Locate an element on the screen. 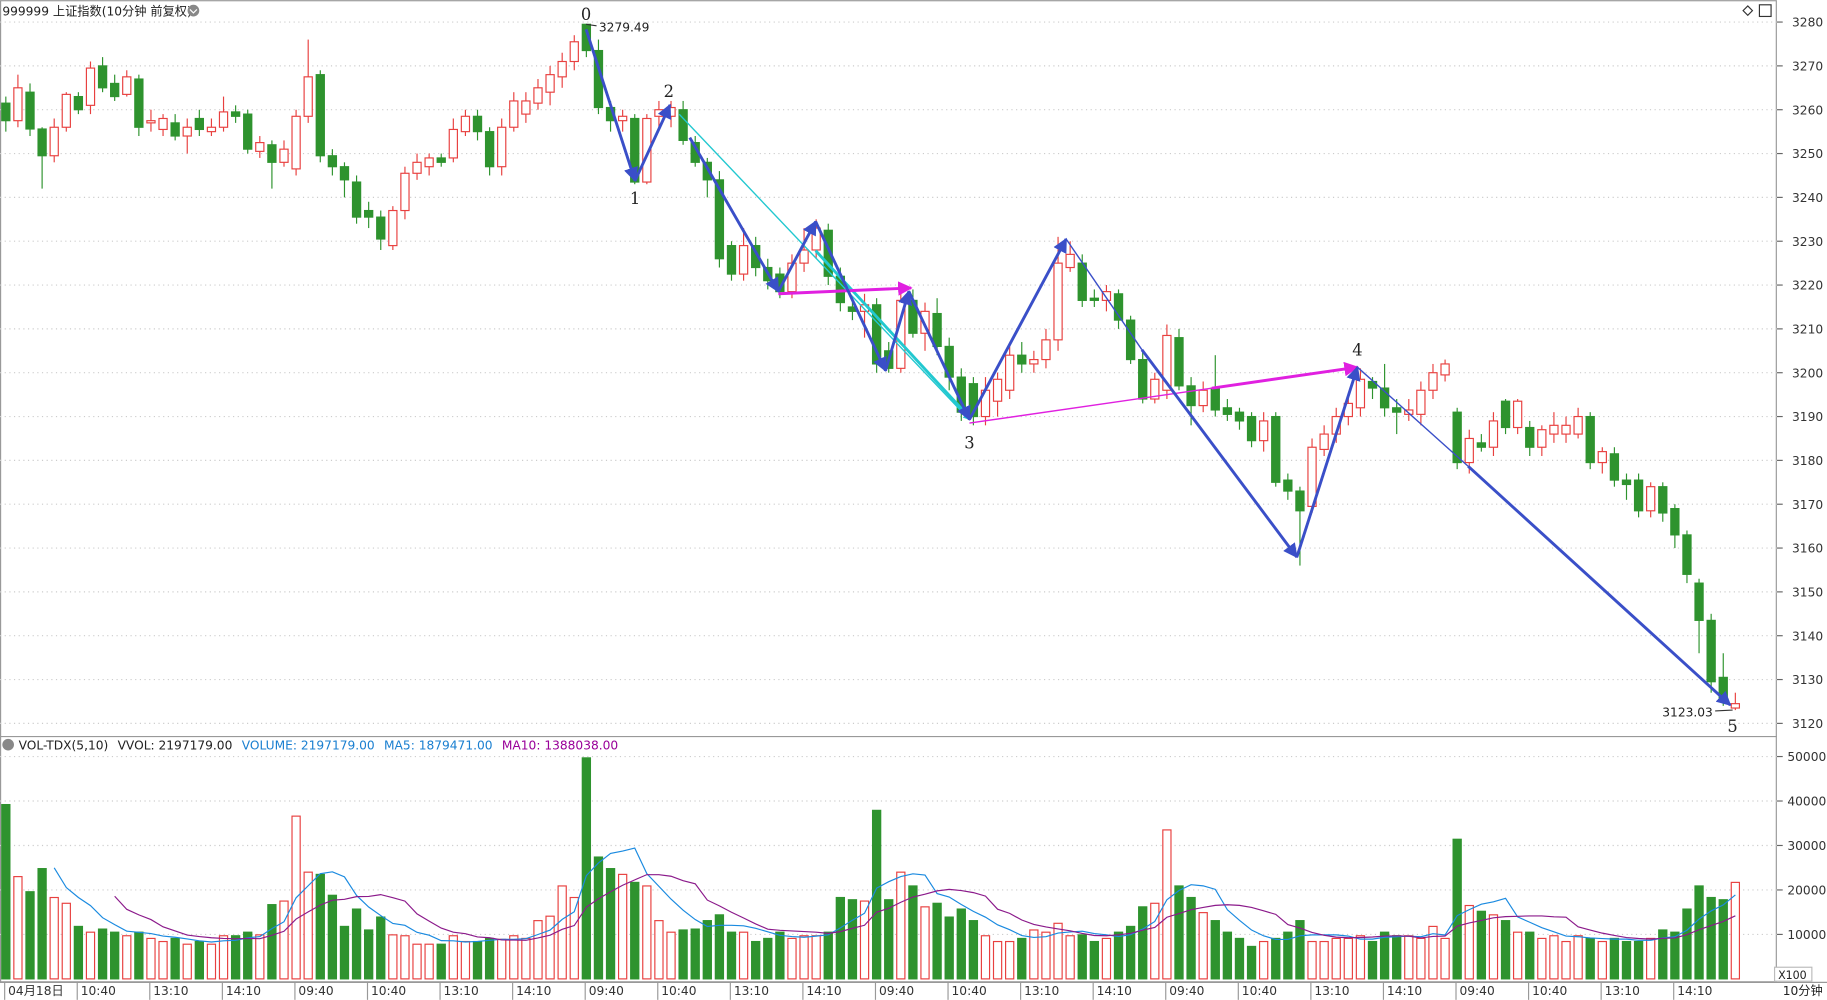 This screenshot has height=1000, width=1827. y-tick-label: 3180 is located at coordinates (1807, 461).